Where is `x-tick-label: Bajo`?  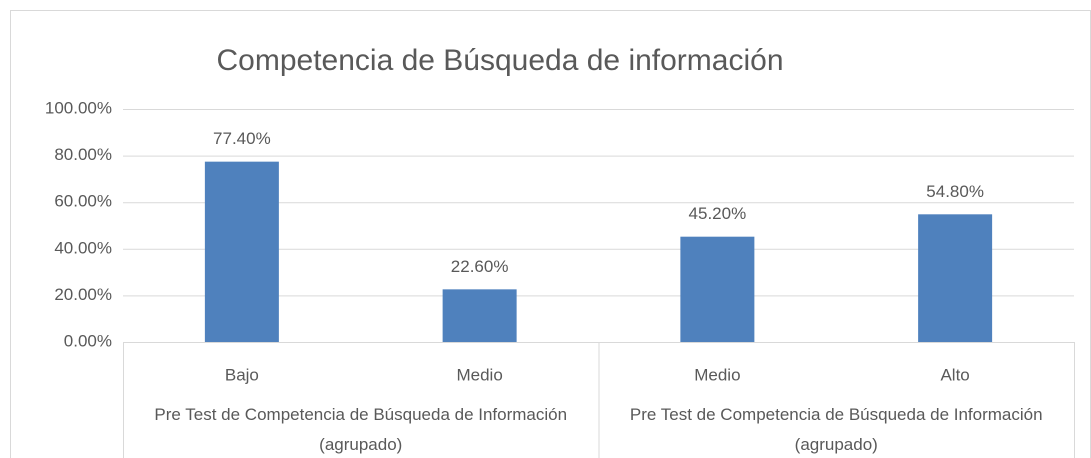
x-tick-label: Bajo is located at coordinates (242, 374).